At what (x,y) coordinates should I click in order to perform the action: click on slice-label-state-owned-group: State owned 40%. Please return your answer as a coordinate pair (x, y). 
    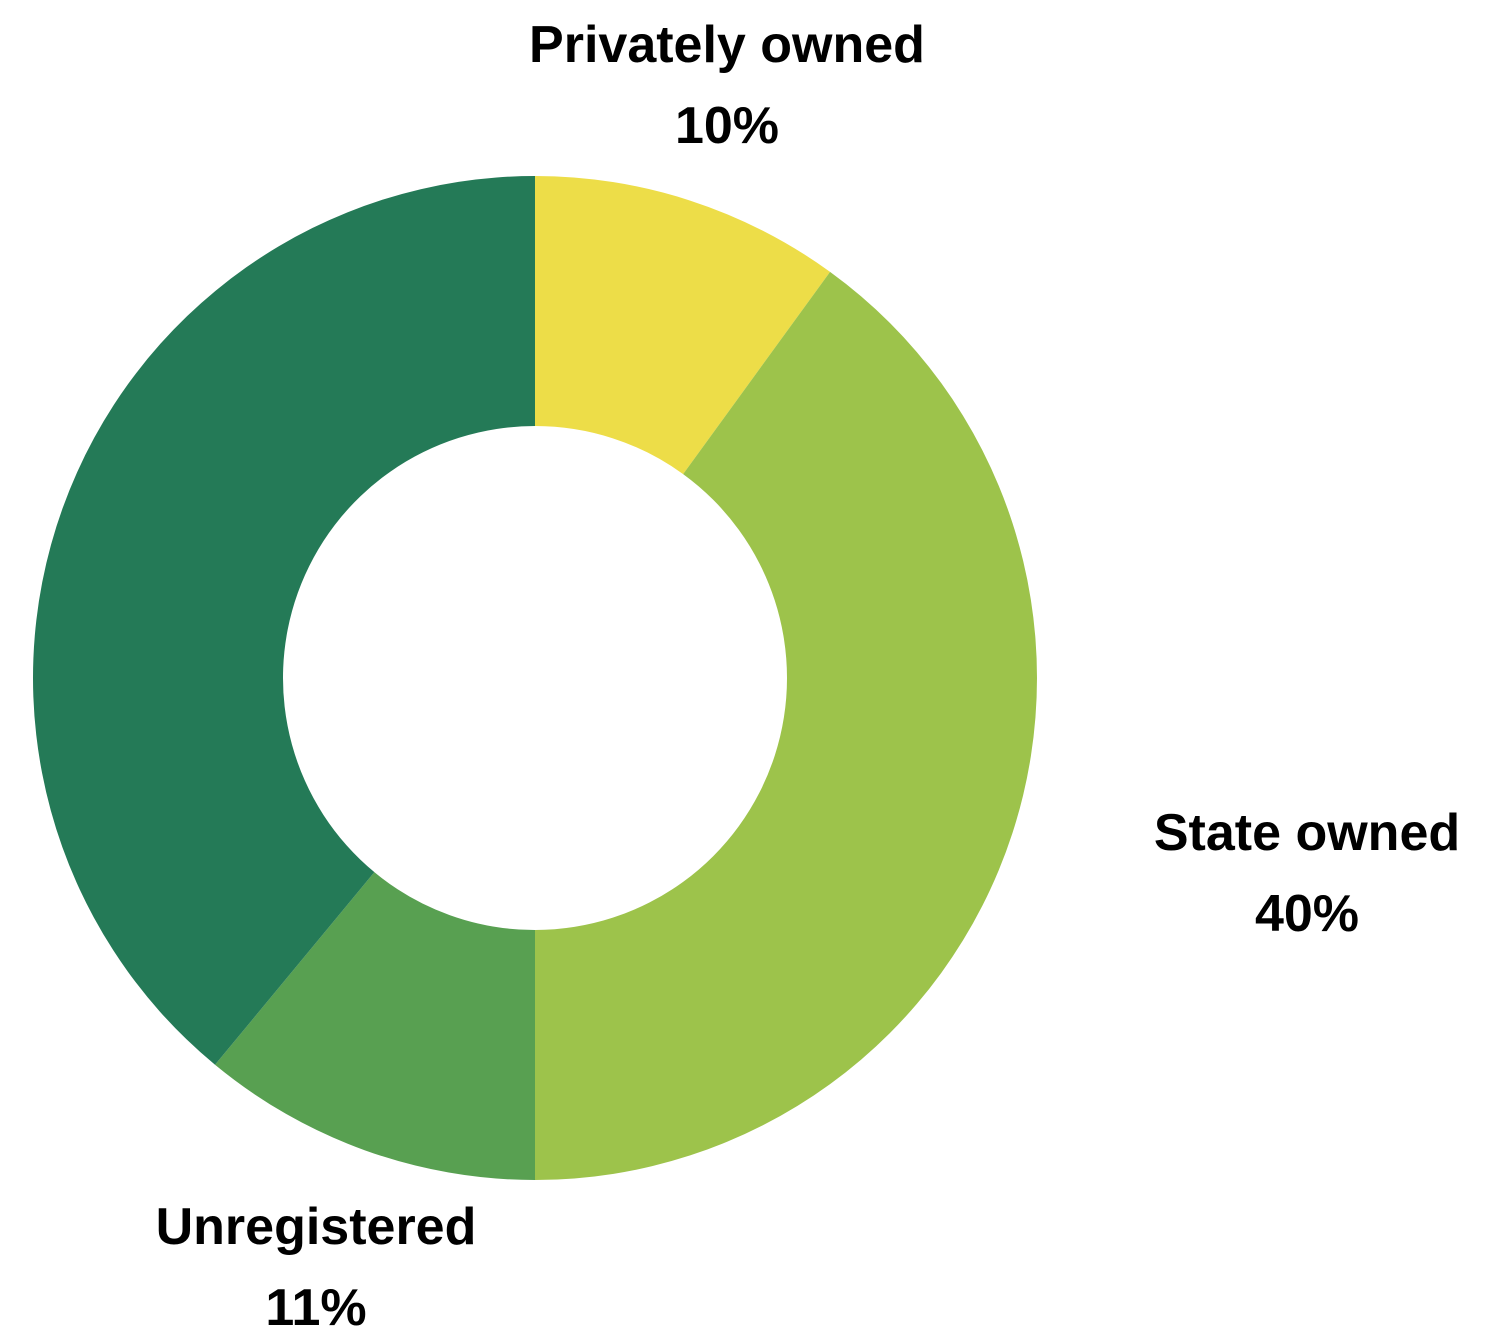
    Looking at the image, I should click on (1307, 873).